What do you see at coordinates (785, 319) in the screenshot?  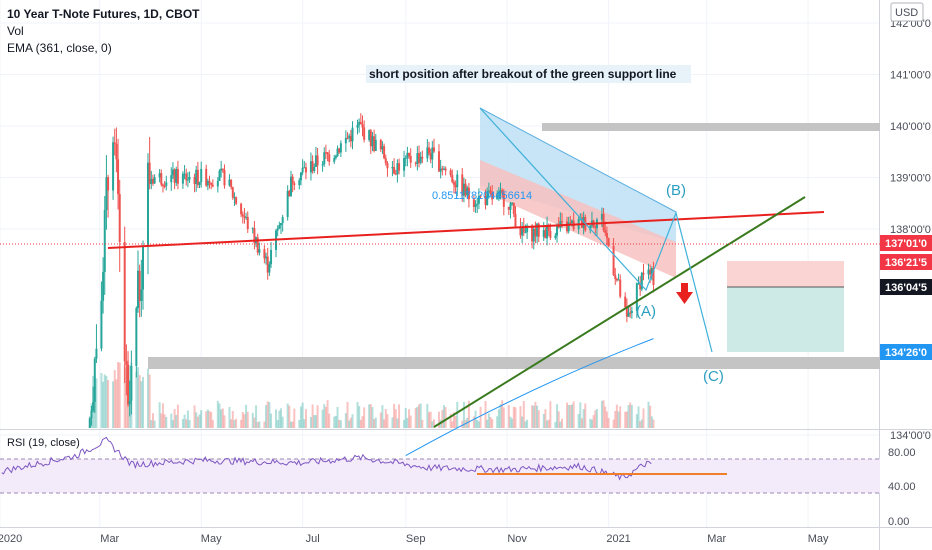 I see `take-profit-box` at bounding box center [785, 319].